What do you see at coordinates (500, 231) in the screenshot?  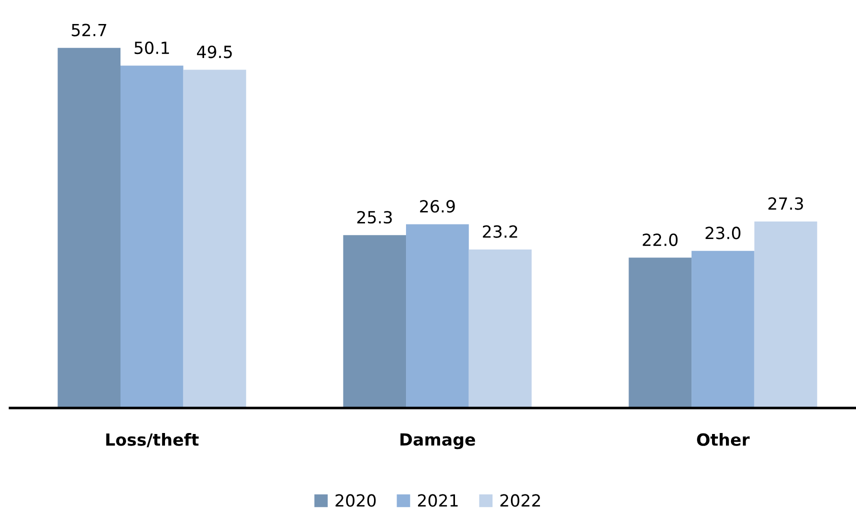 I see `data-label: 23.2` at bounding box center [500, 231].